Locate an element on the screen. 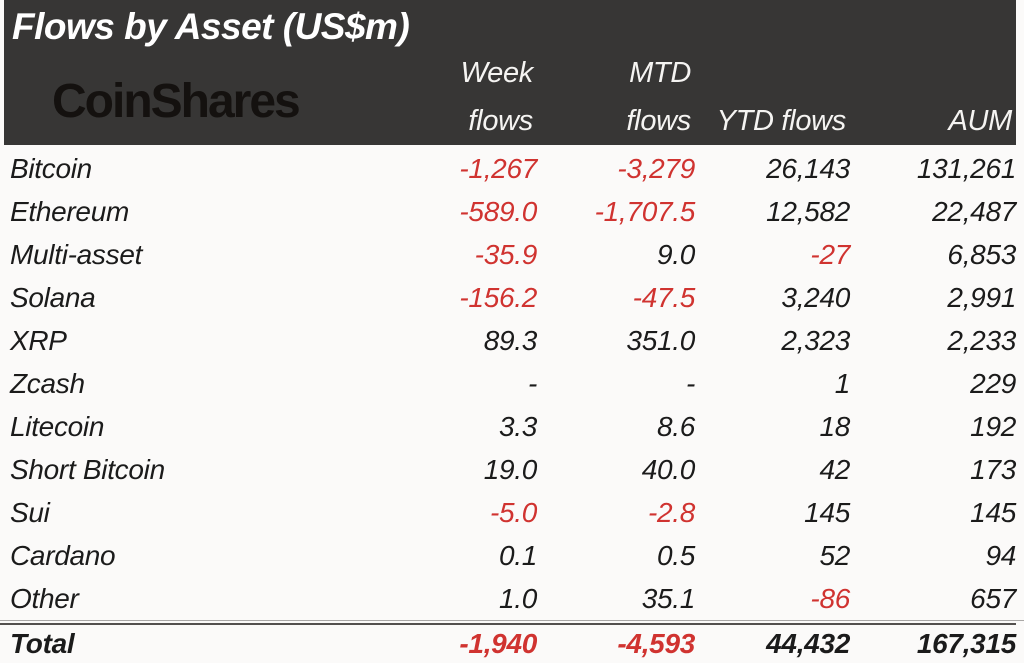 The image size is (1024, 663). aum-value: 2,991 is located at coordinates (981, 297).